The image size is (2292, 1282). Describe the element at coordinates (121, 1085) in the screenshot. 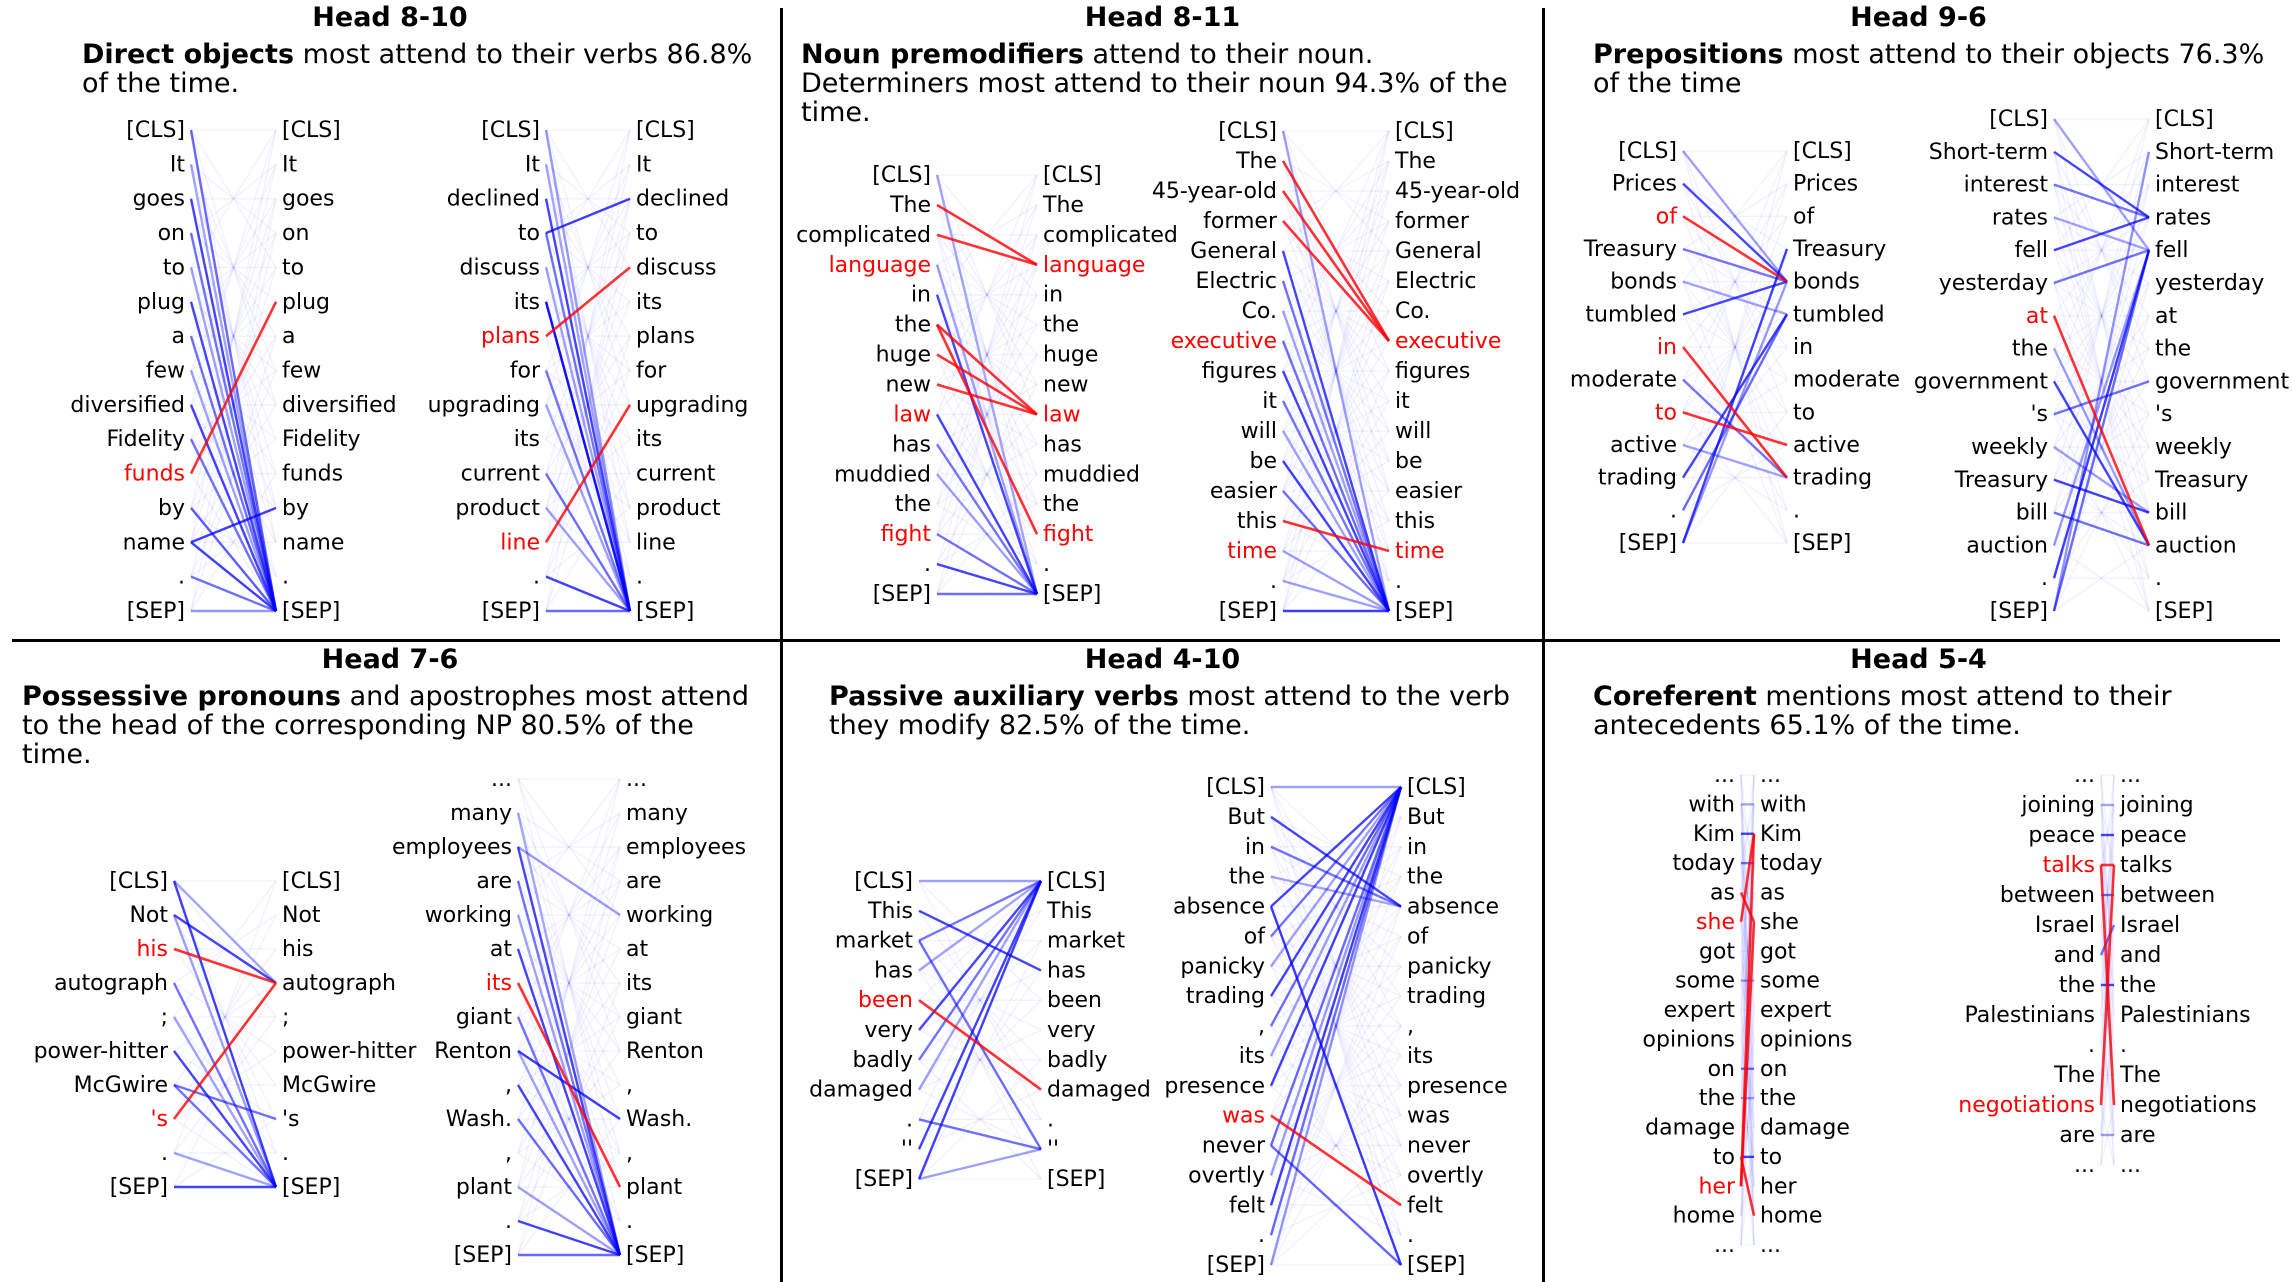

I see `token-left-mcgwire: McGwire` at that location.